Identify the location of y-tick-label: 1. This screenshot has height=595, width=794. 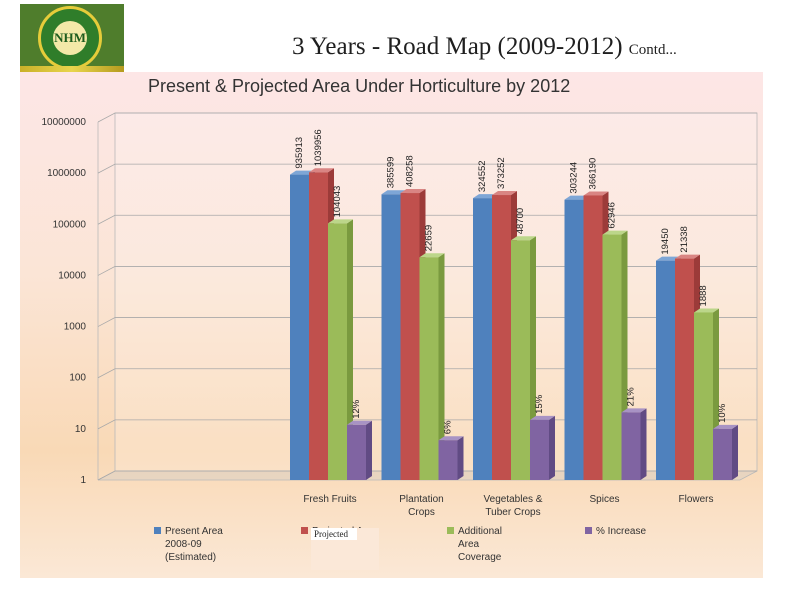
(83, 480).